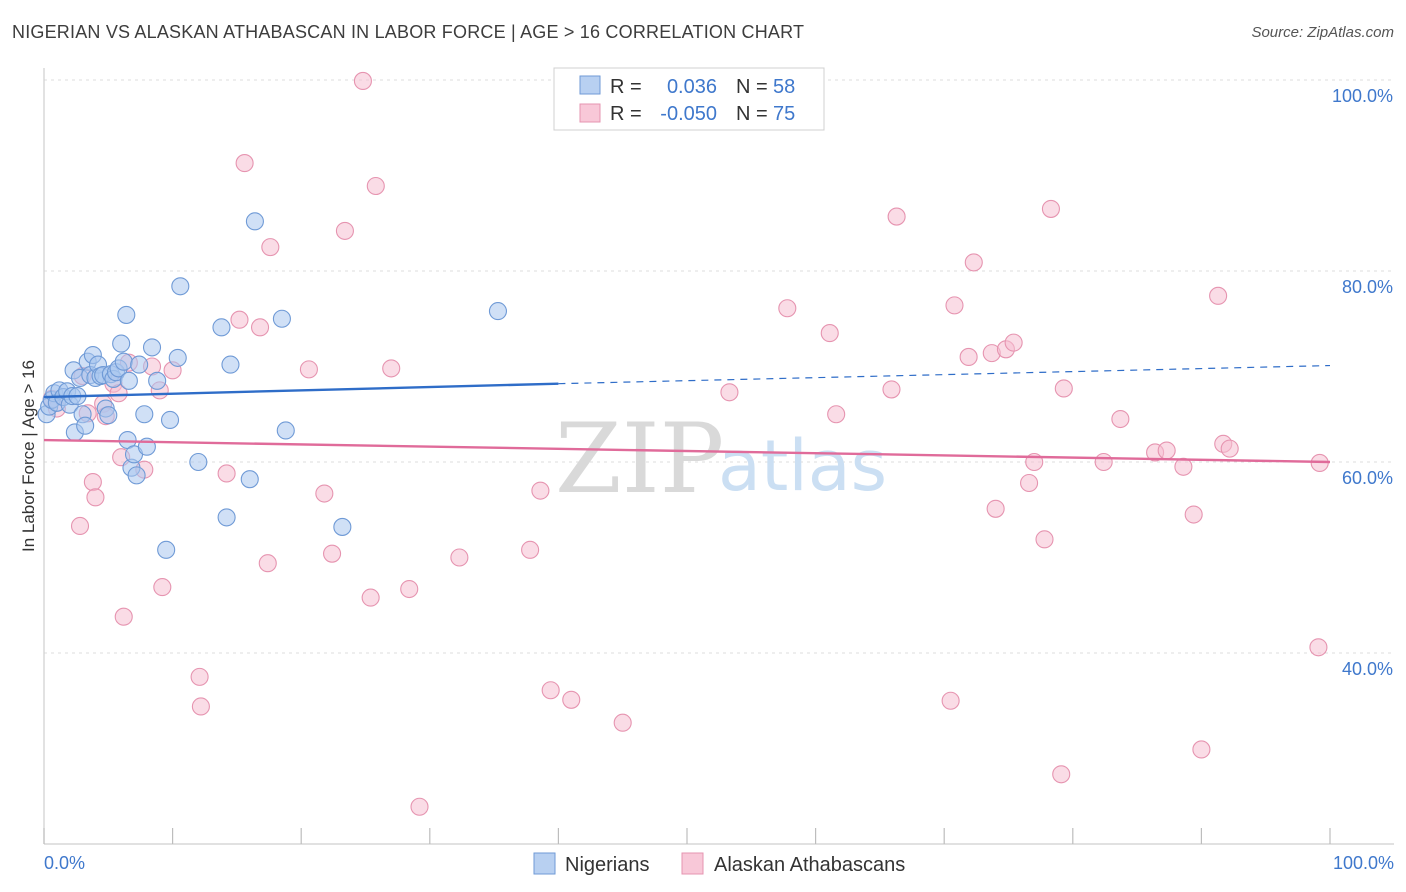  What do you see at coordinates (1362, 96) in the screenshot?
I see `y-tick-label-100: 100.0%` at bounding box center [1362, 96].